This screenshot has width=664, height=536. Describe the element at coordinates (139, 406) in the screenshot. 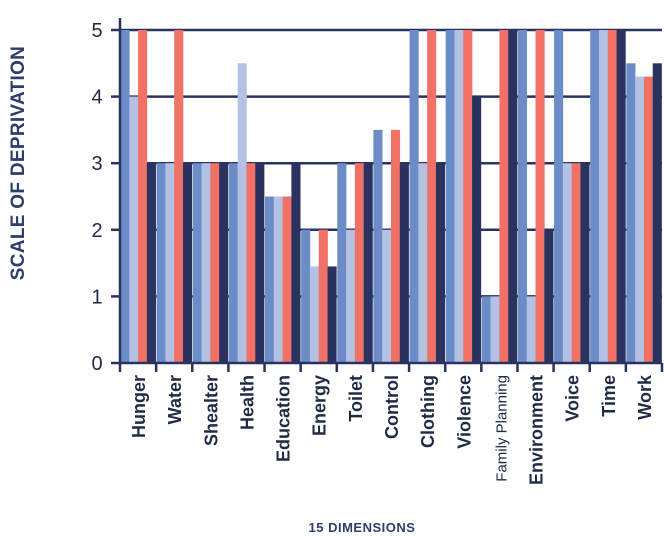

I see `x-tick-label: Hunger` at that location.